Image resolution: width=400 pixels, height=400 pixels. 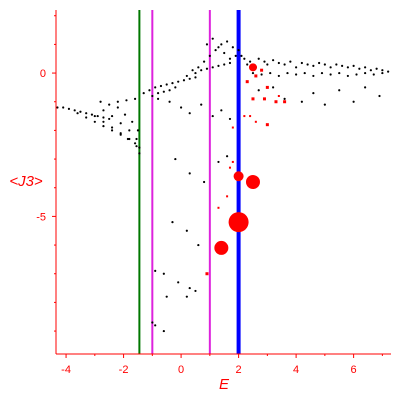 What do you see at coordinates (246, 169) in the screenshot?
I see `red-points` at bounding box center [246, 169].